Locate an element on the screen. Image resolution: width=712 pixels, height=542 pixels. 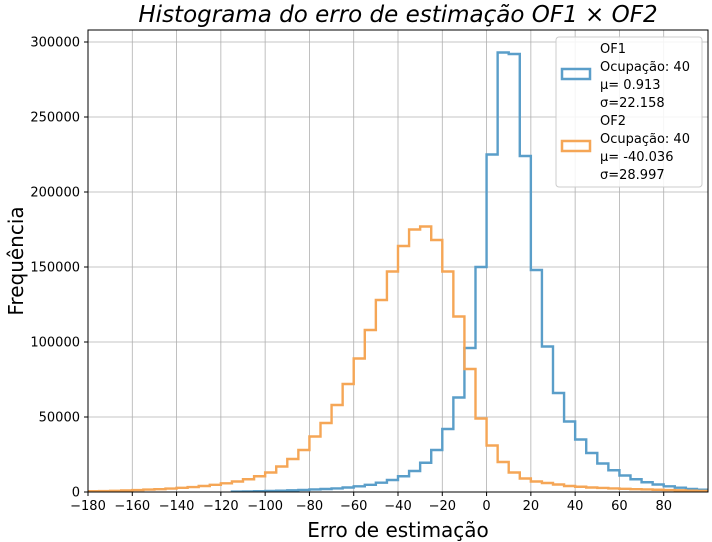
y-tick-label: 0 is located at coordinates (76, 493).